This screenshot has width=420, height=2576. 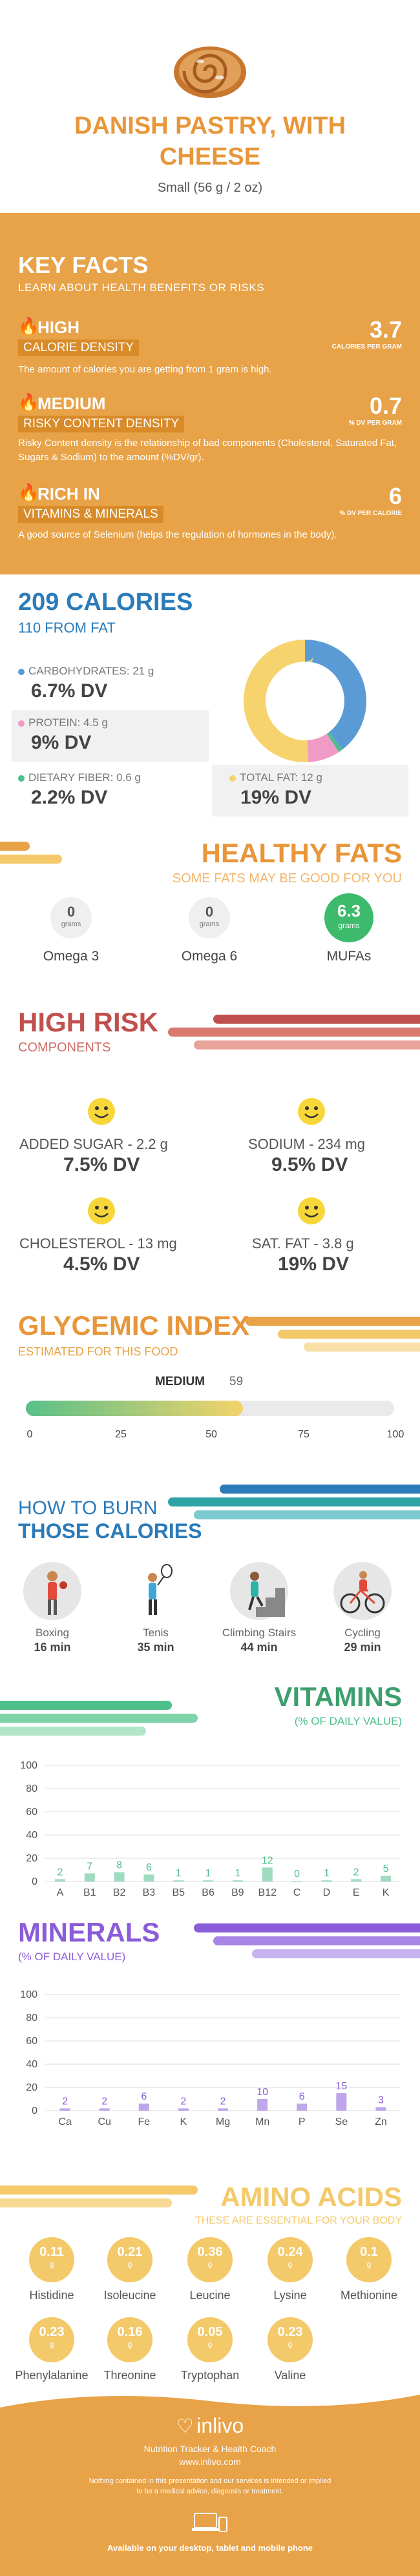 What do you see at coordinates (84, 265) in the screenshot?
I see `key-facts-title: KEY FACTS` at bounding box center [84, 265].